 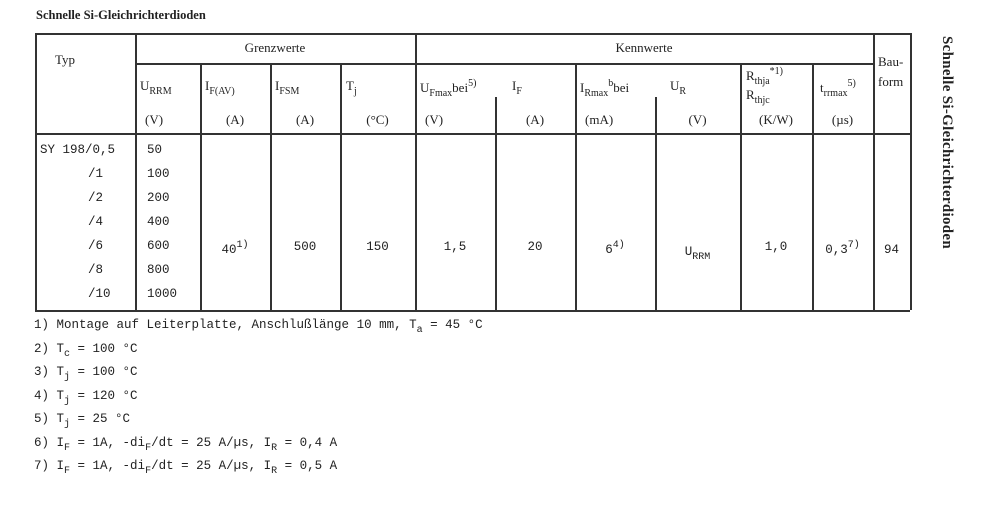 What do you see at coordinates (78, 150) in the screenshot?
I see `type-cell: SY 198/0,5` at bounding box center [78, 150].